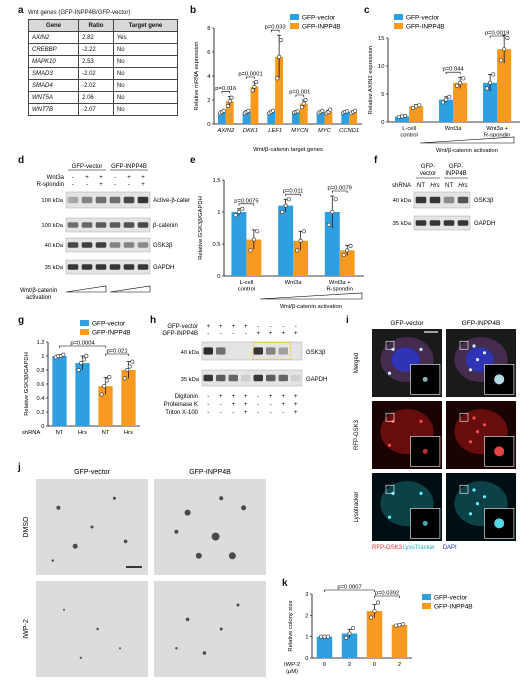 The height and width of the screenshot is (690, 530). Describe the element at coordinates (294, 17) in the screenshot. I see `legend-swatch-vector` at that location.